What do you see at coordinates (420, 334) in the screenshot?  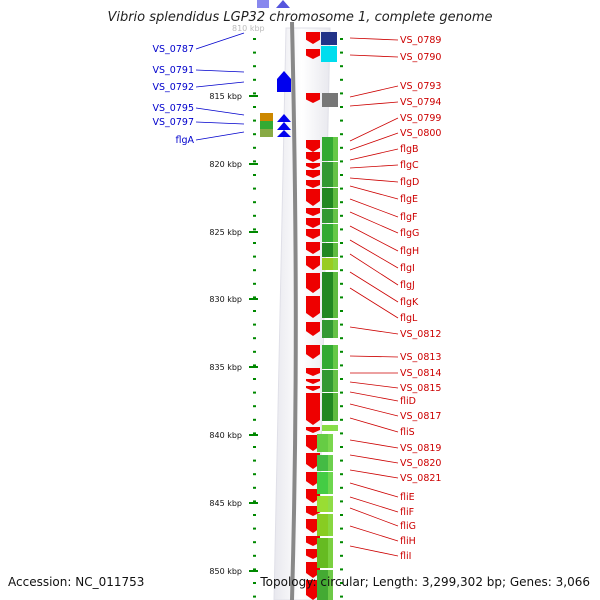 I see `right-gene-label: VS_0812` at bounding box center [420, 334].